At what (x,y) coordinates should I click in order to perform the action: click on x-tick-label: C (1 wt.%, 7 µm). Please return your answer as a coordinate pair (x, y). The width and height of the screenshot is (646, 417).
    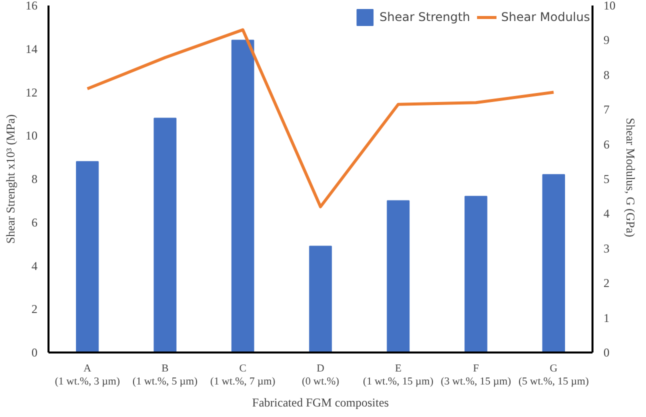
    Looking at the image, I should click on (243, 376).